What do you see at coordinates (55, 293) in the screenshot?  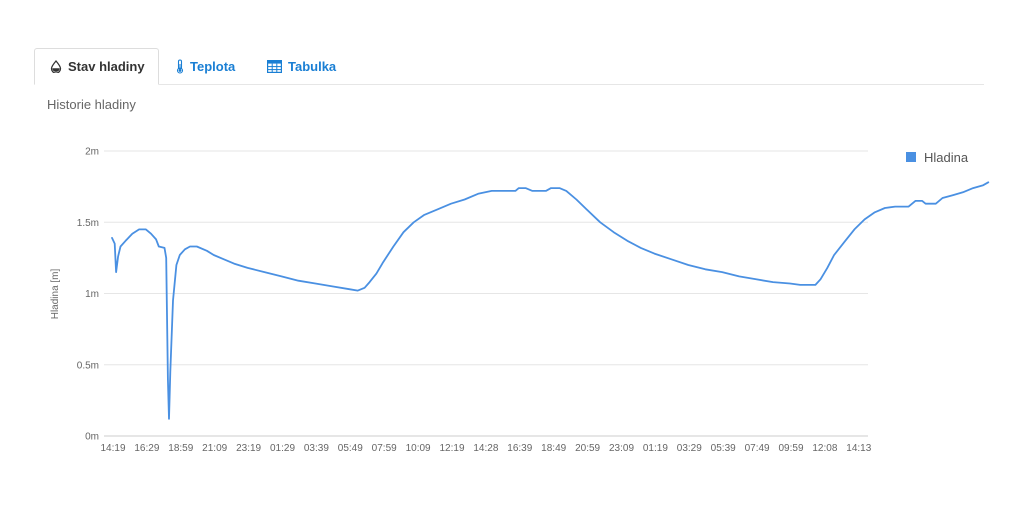 I see `y-axis-label: Hladina [m]` at bounding box center [55, 293].